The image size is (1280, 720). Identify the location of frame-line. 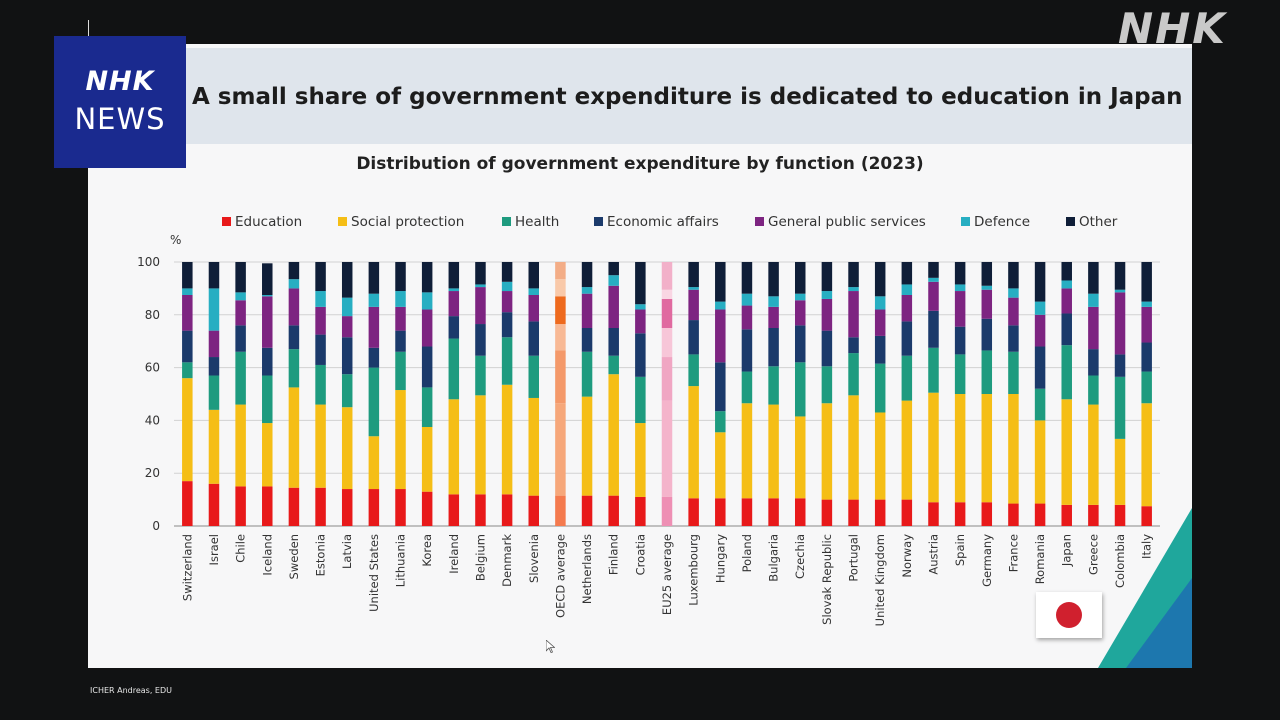
(88, 32).